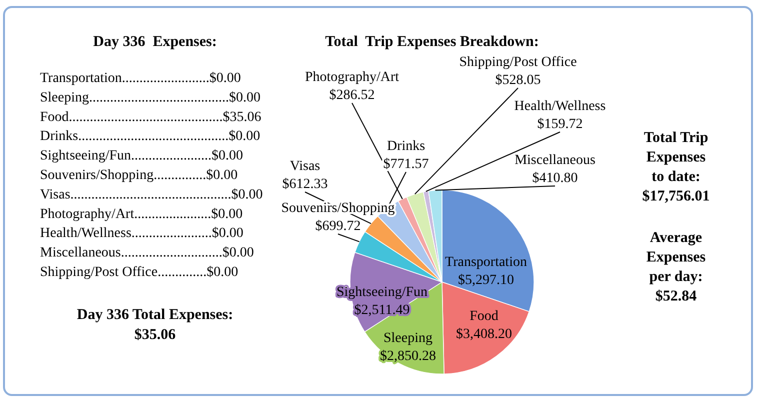  I want to click on text: Health/Wellness.......................$0.00, so click(142, 234).